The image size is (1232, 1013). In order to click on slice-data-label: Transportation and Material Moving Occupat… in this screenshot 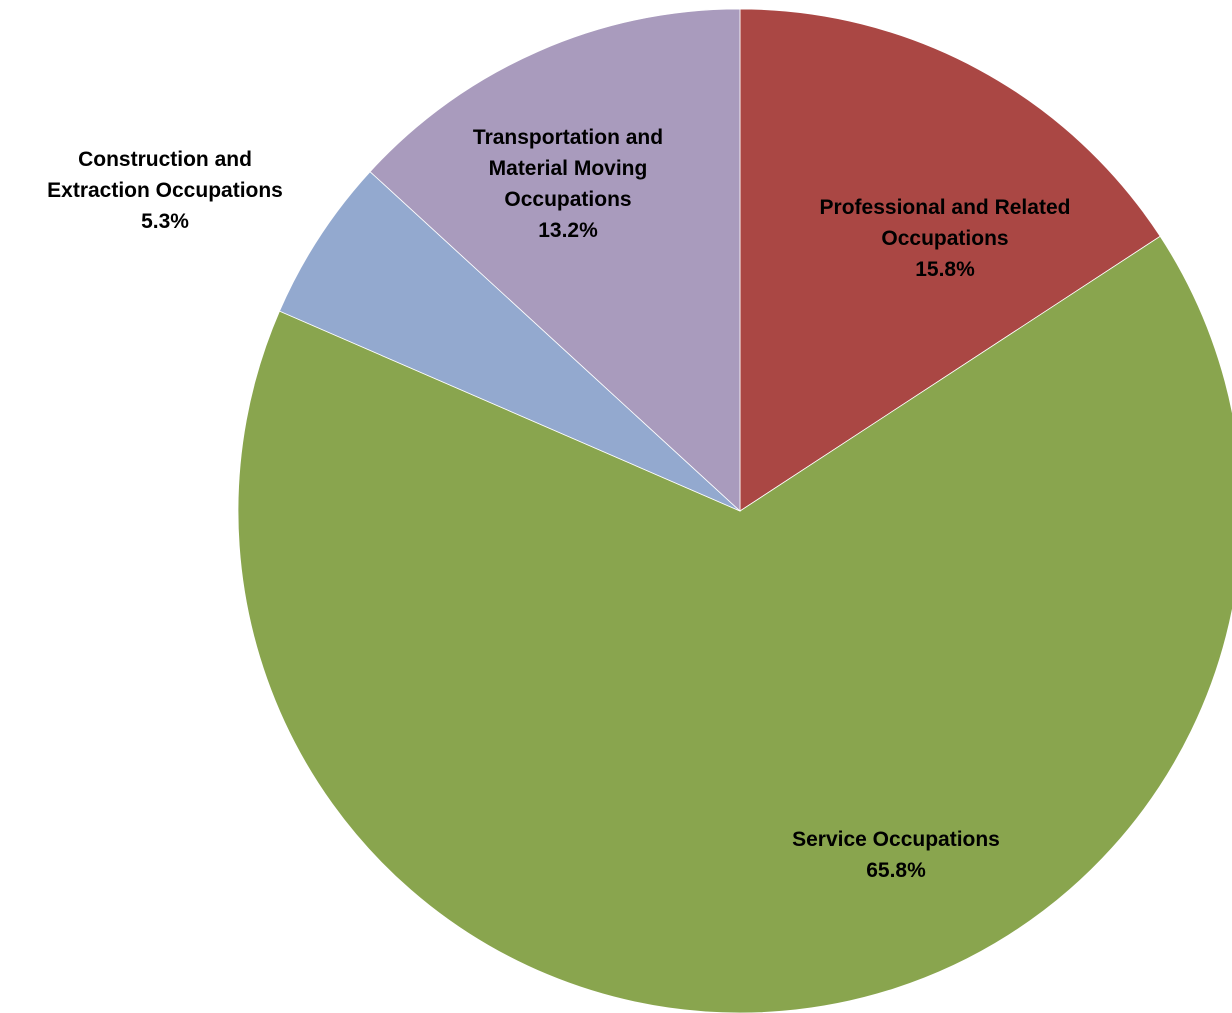, I will do `click(568, 184)`.